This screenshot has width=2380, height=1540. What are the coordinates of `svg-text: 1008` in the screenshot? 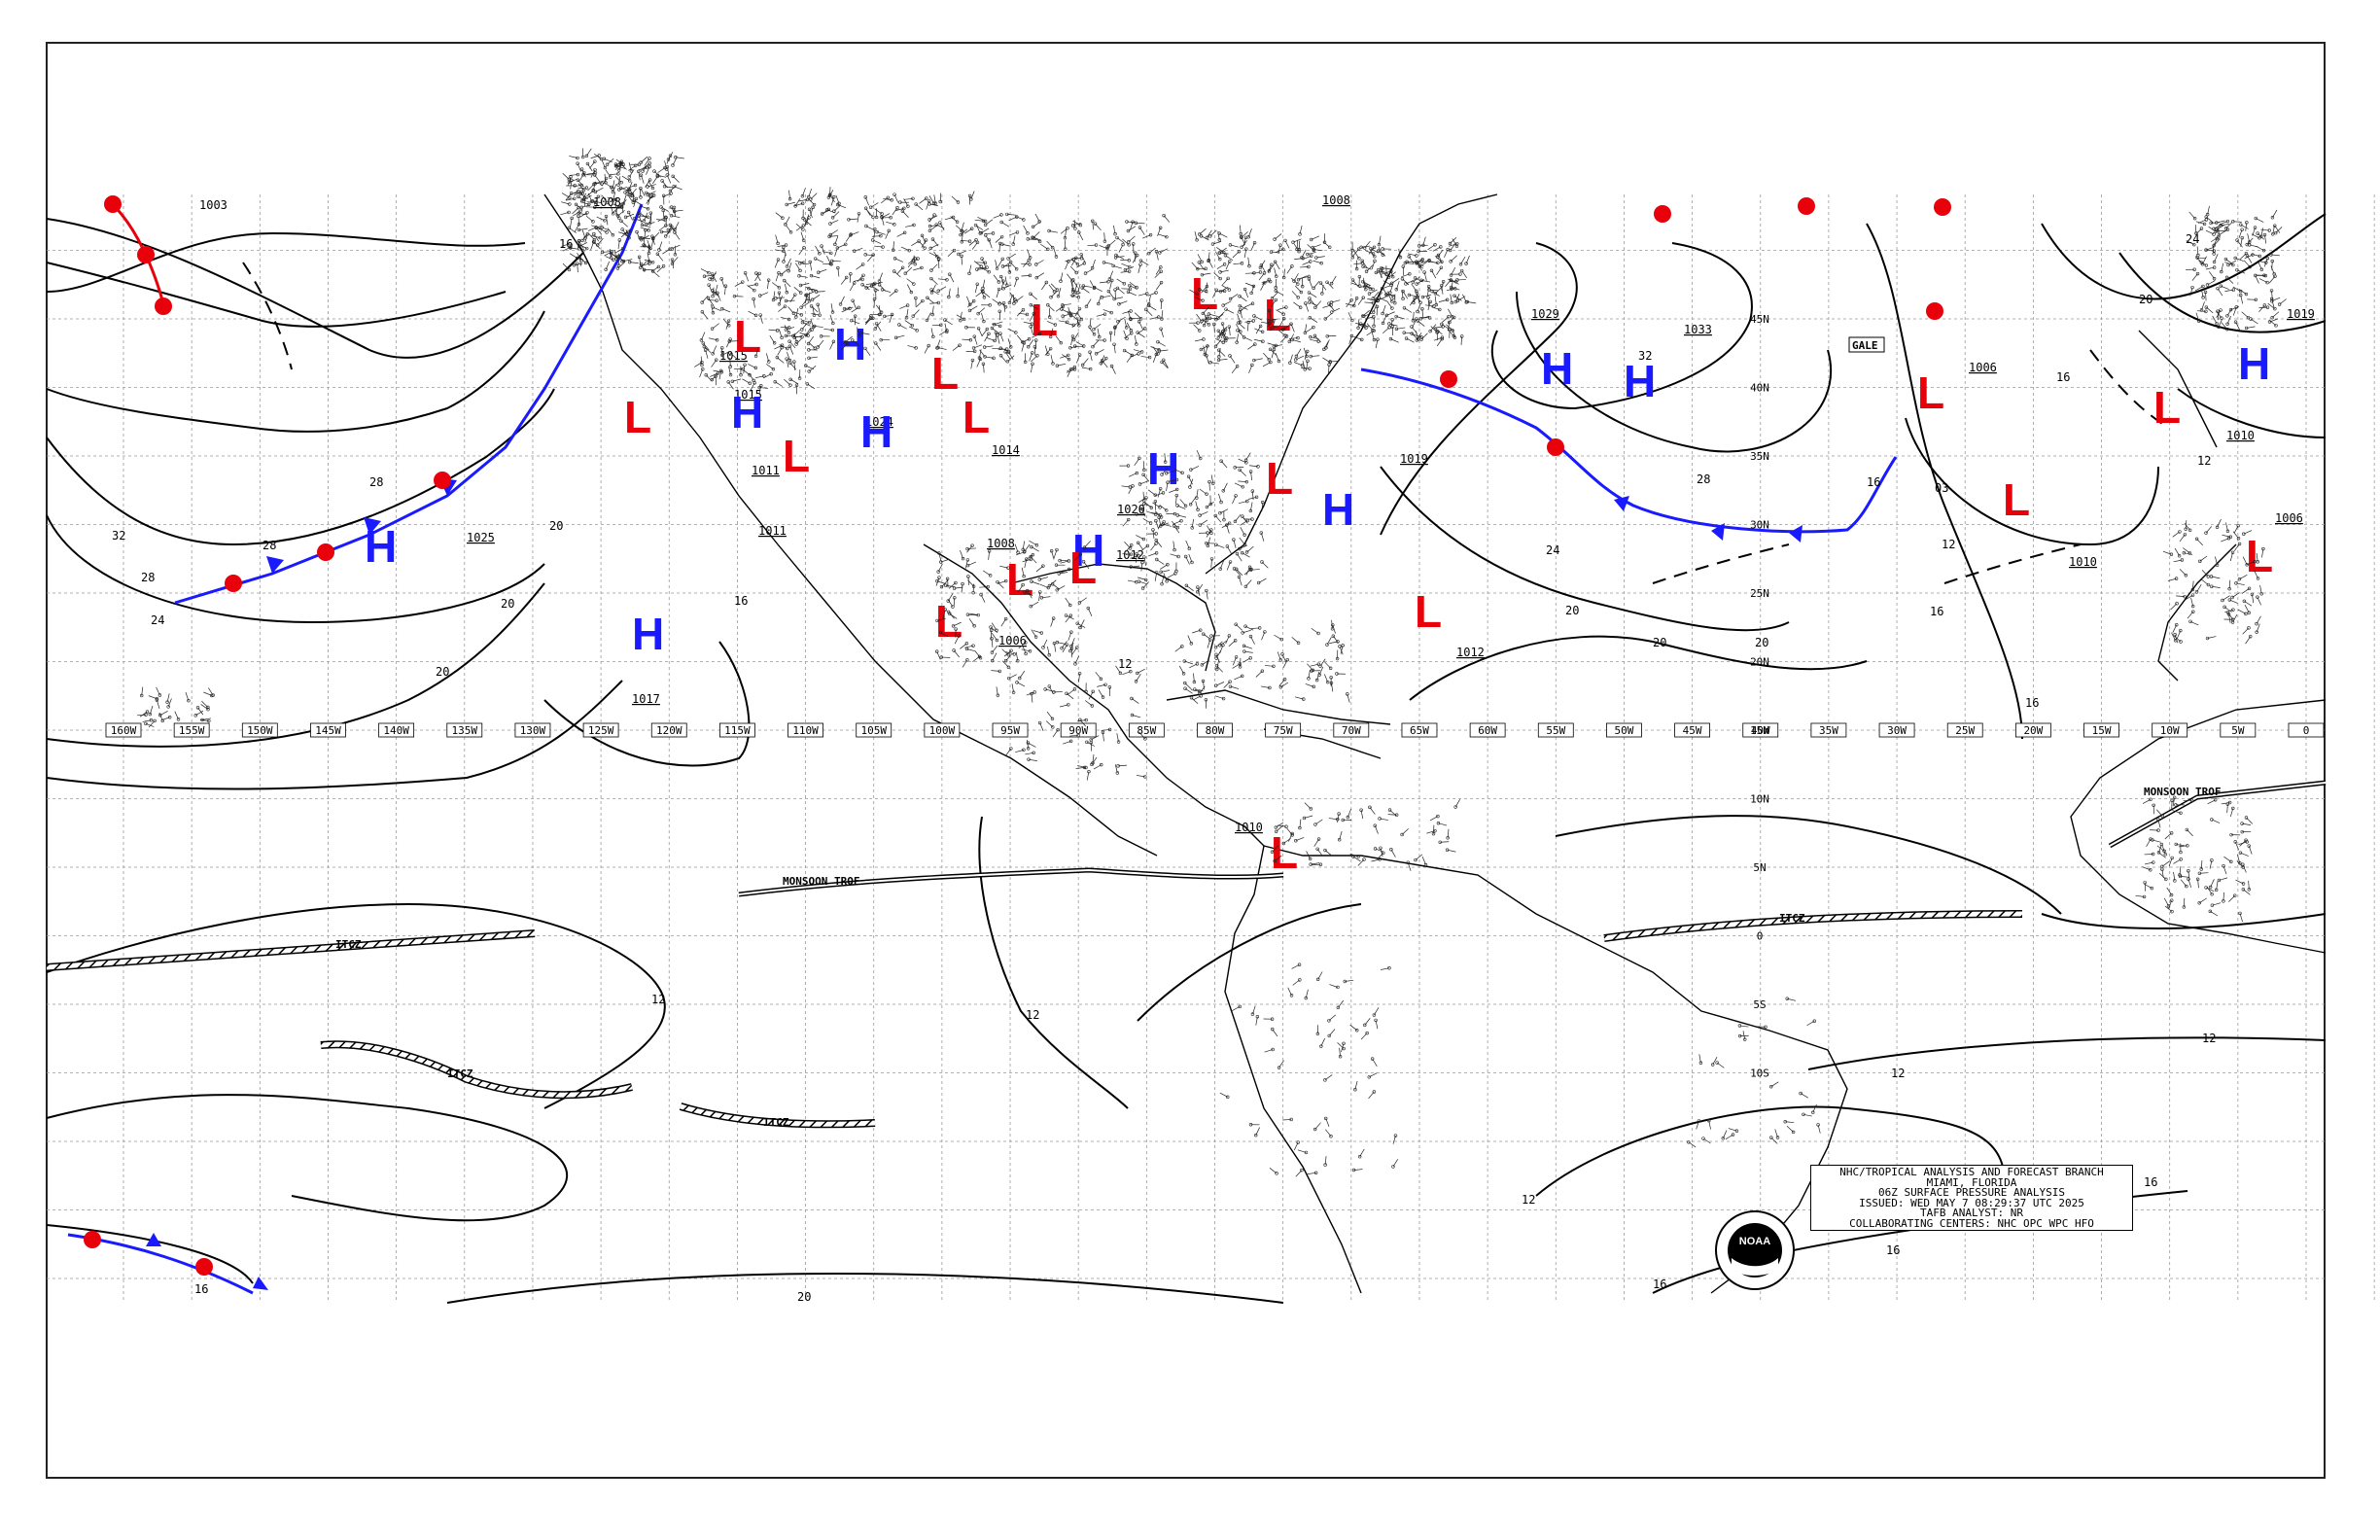 It's located at (1336, 200).